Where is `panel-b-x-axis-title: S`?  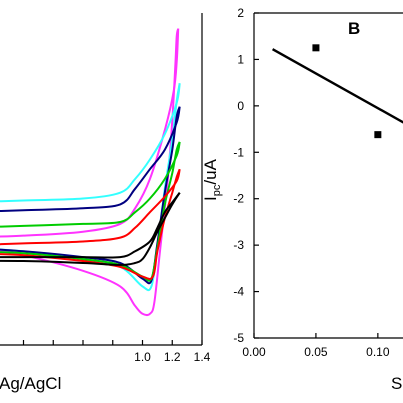
panel-b-x-axis-title: S is located at coordinates (396, 383).